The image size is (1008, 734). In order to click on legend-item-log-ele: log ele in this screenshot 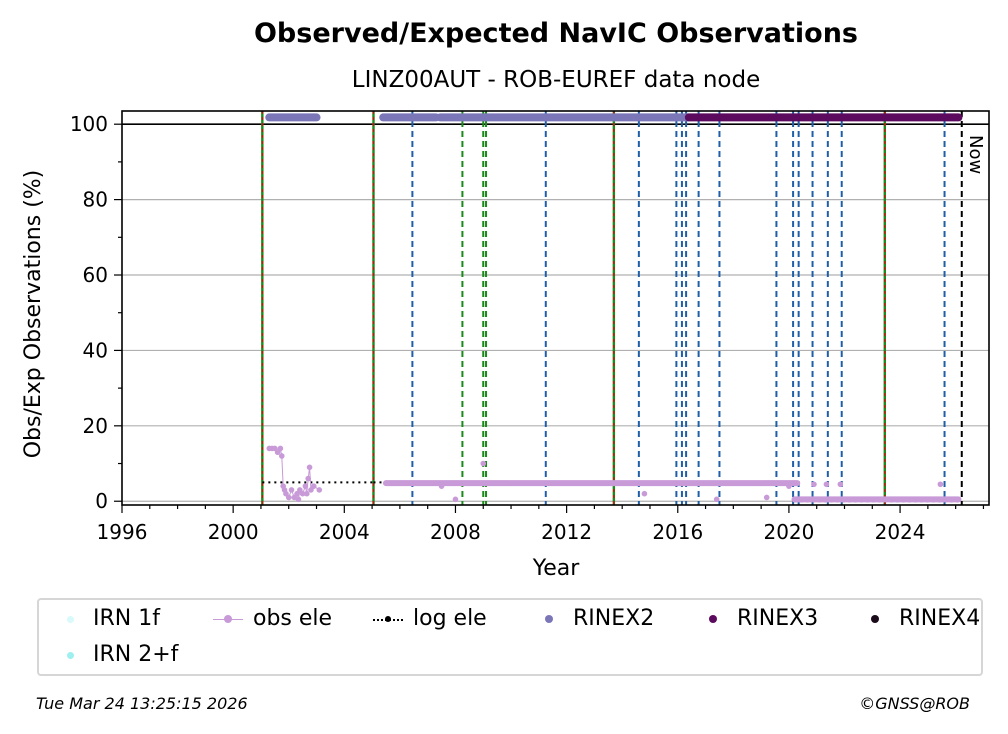, I will do `click(430, 618)`.